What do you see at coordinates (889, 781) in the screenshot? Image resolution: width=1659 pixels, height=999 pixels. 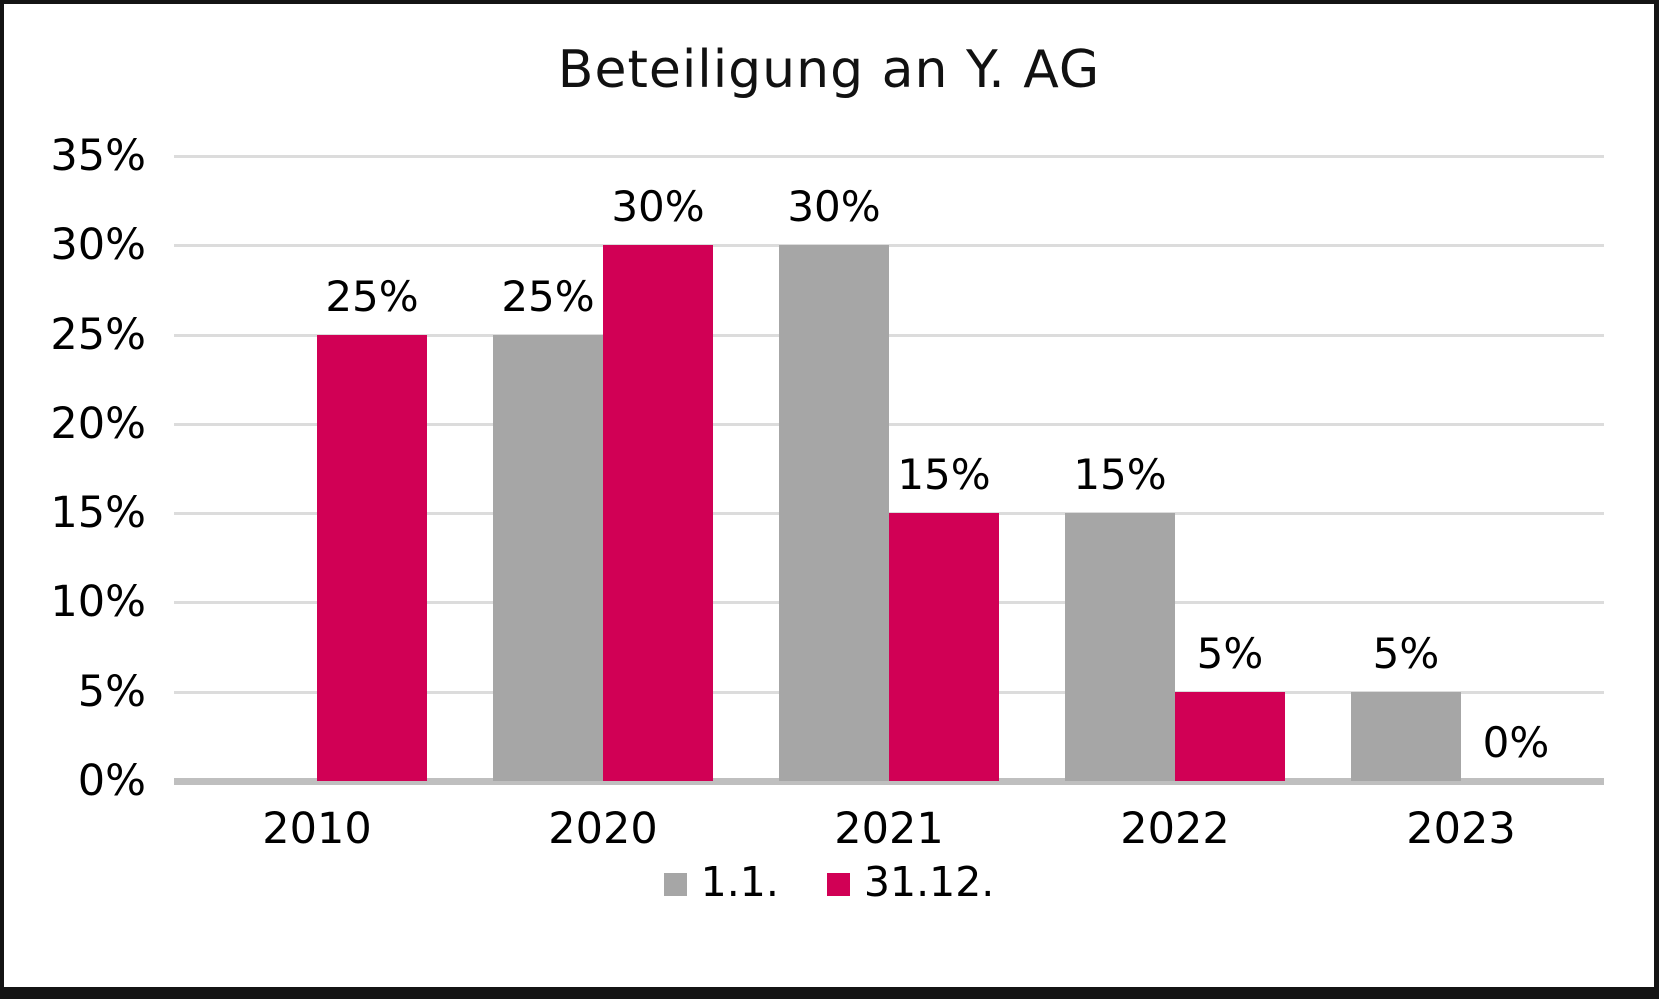 I see `x-axis-line` at bounding box center [889, 781].